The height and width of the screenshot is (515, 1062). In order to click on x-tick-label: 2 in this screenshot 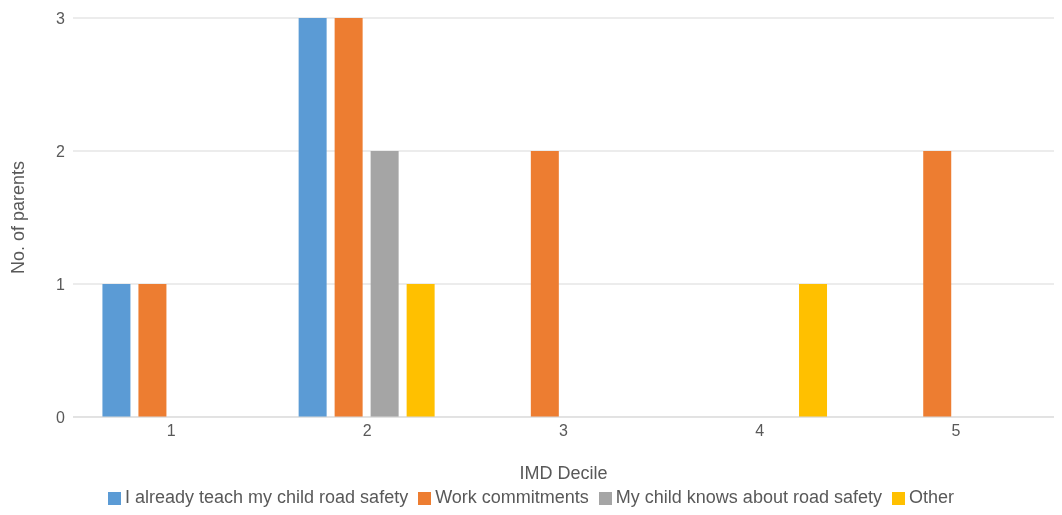, I will do `click(367, 431)`.